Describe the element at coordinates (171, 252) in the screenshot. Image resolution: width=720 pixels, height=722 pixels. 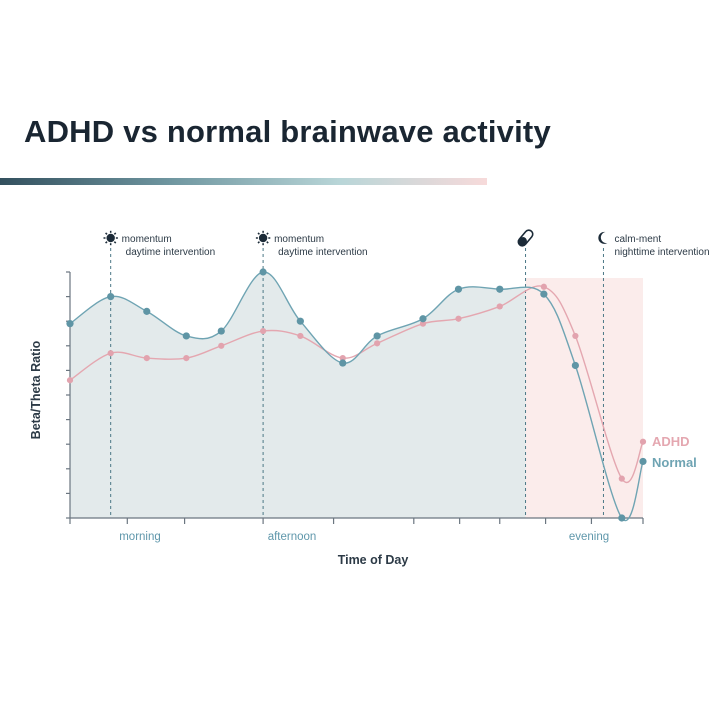
I see `annotation-text-0-2: daytime intervention` at that location.